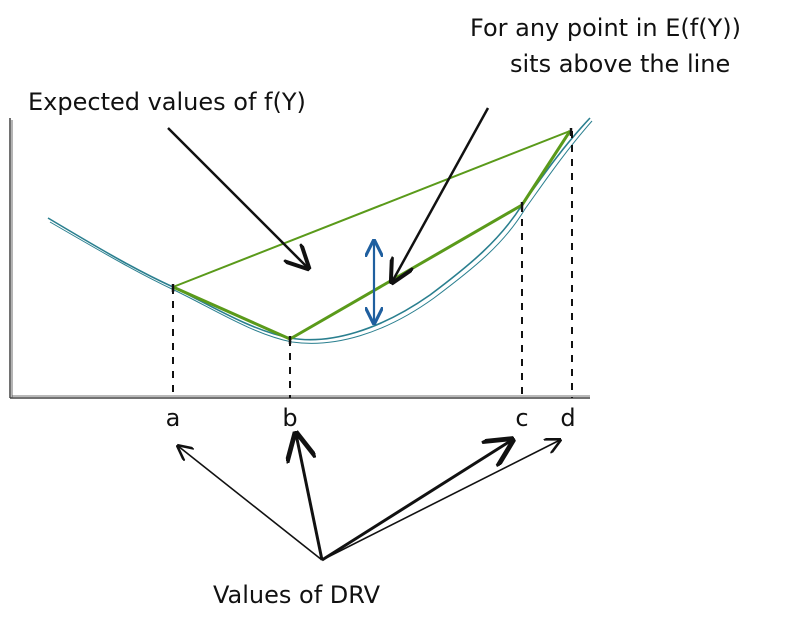 The width and height of the screenshot is (796, 622). I want to click on tick-label-b: b, so click(289, 418).